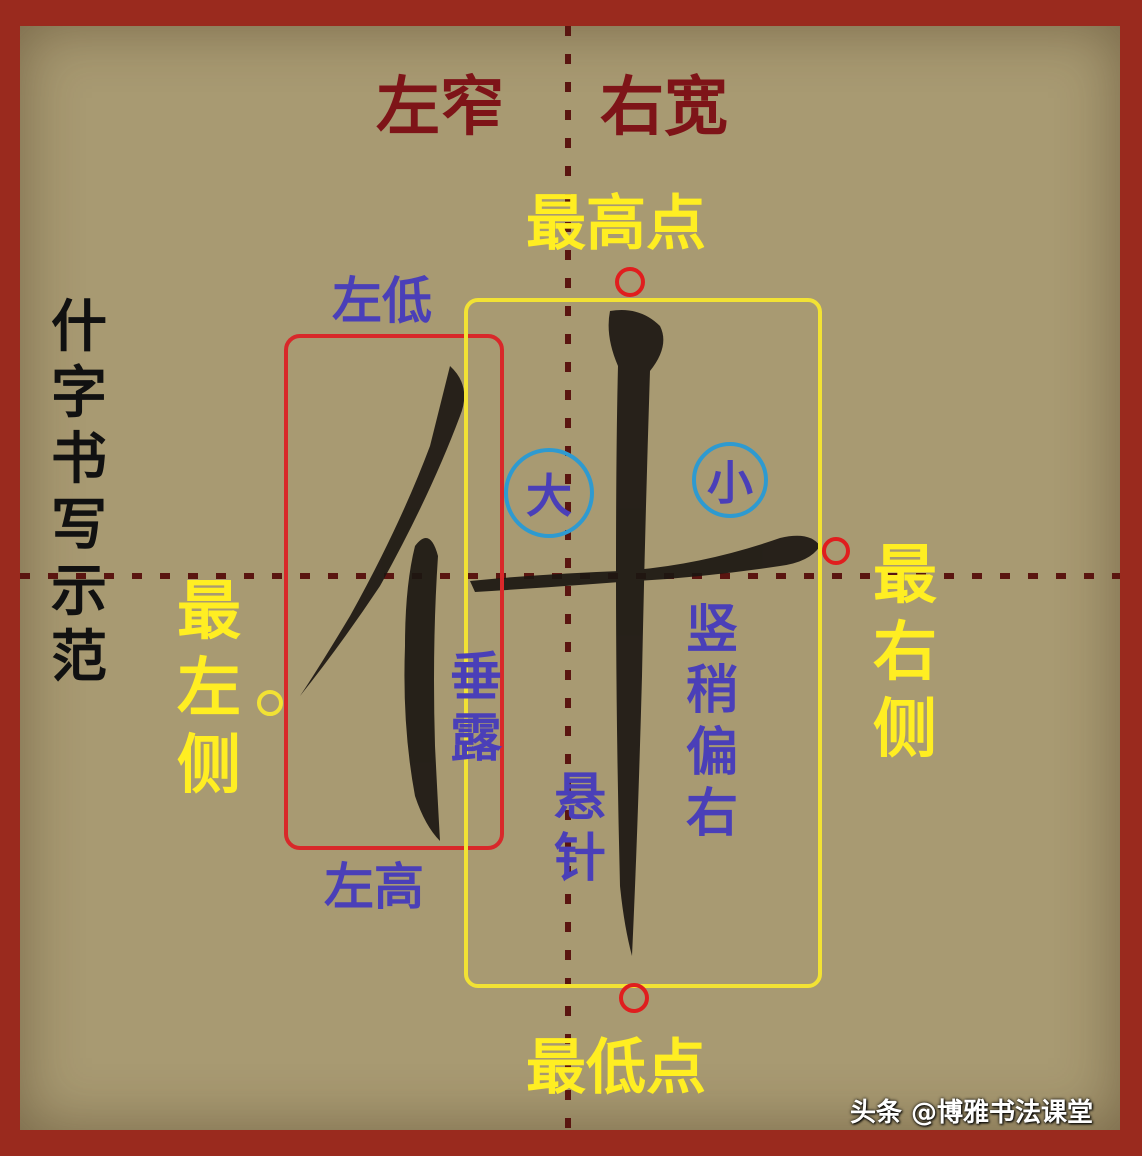 Image resolution: width=1142 pixels, height=1156 pixels. Describe the element at coordinates (270, 703) in the screenshot. I see `leftmost-point-marker` at that location.